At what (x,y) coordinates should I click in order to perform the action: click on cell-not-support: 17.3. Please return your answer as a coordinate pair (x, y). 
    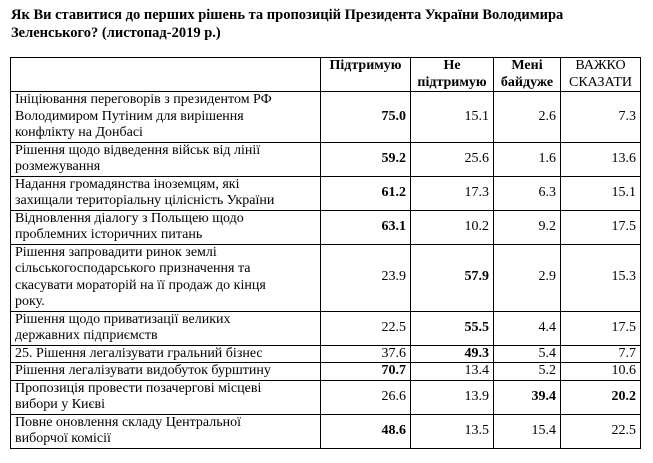
    Looking at the image, I should click on (452, 193).